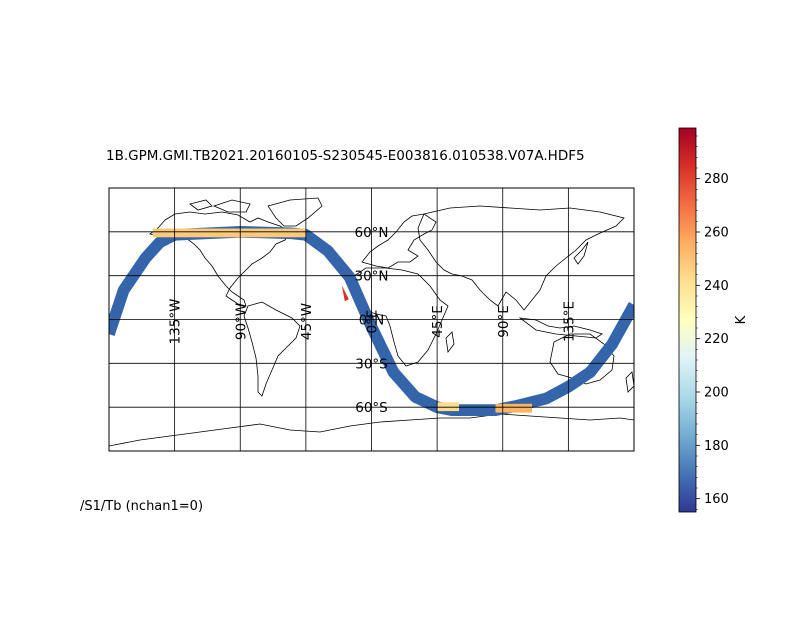  Describe the element at coordinates (716, 339) in the screenshot. I see `colorbar-tick-label: 220` at that location.